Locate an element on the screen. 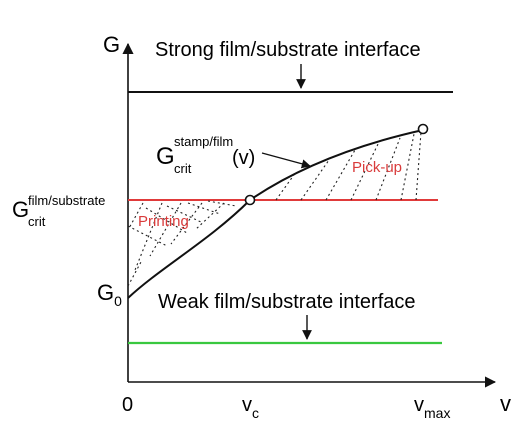 This screenshot has width=529, height=438. y-tick-gcrit-base: G is located at coordinates (20, 209).